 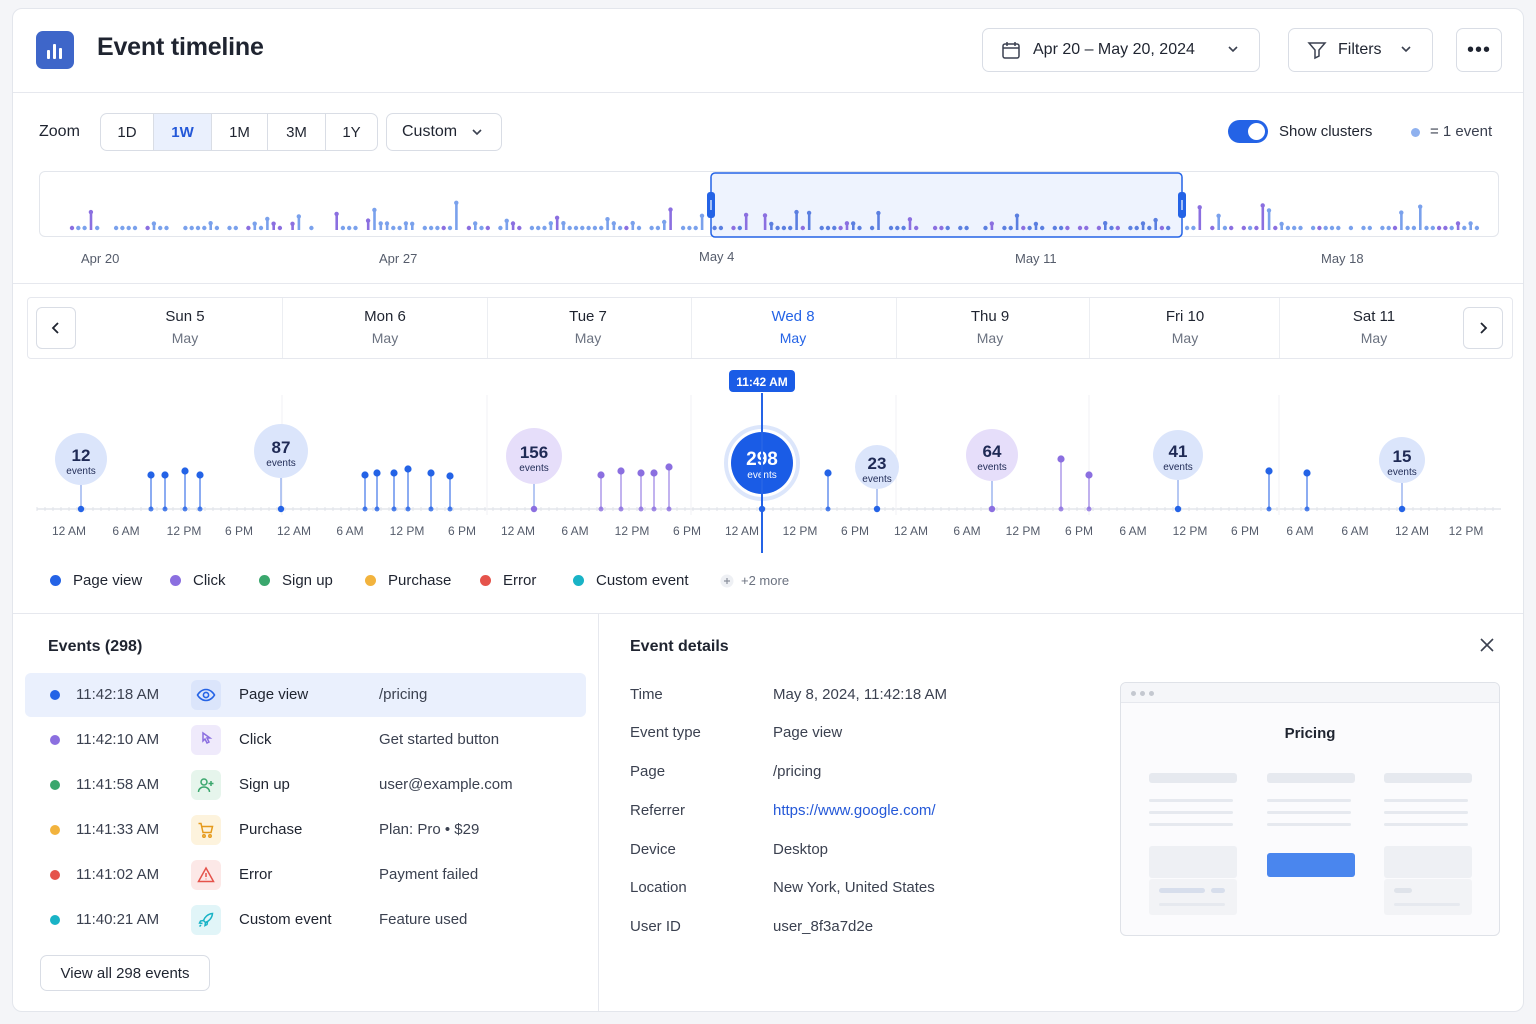 I want to click on plus-icon, so click(x=727, y=580).